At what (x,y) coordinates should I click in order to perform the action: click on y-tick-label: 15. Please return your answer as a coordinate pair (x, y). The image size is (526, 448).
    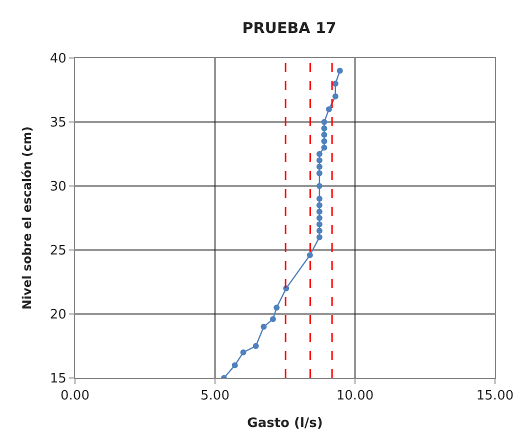
    Looking at the image, I should click on (58, 379).